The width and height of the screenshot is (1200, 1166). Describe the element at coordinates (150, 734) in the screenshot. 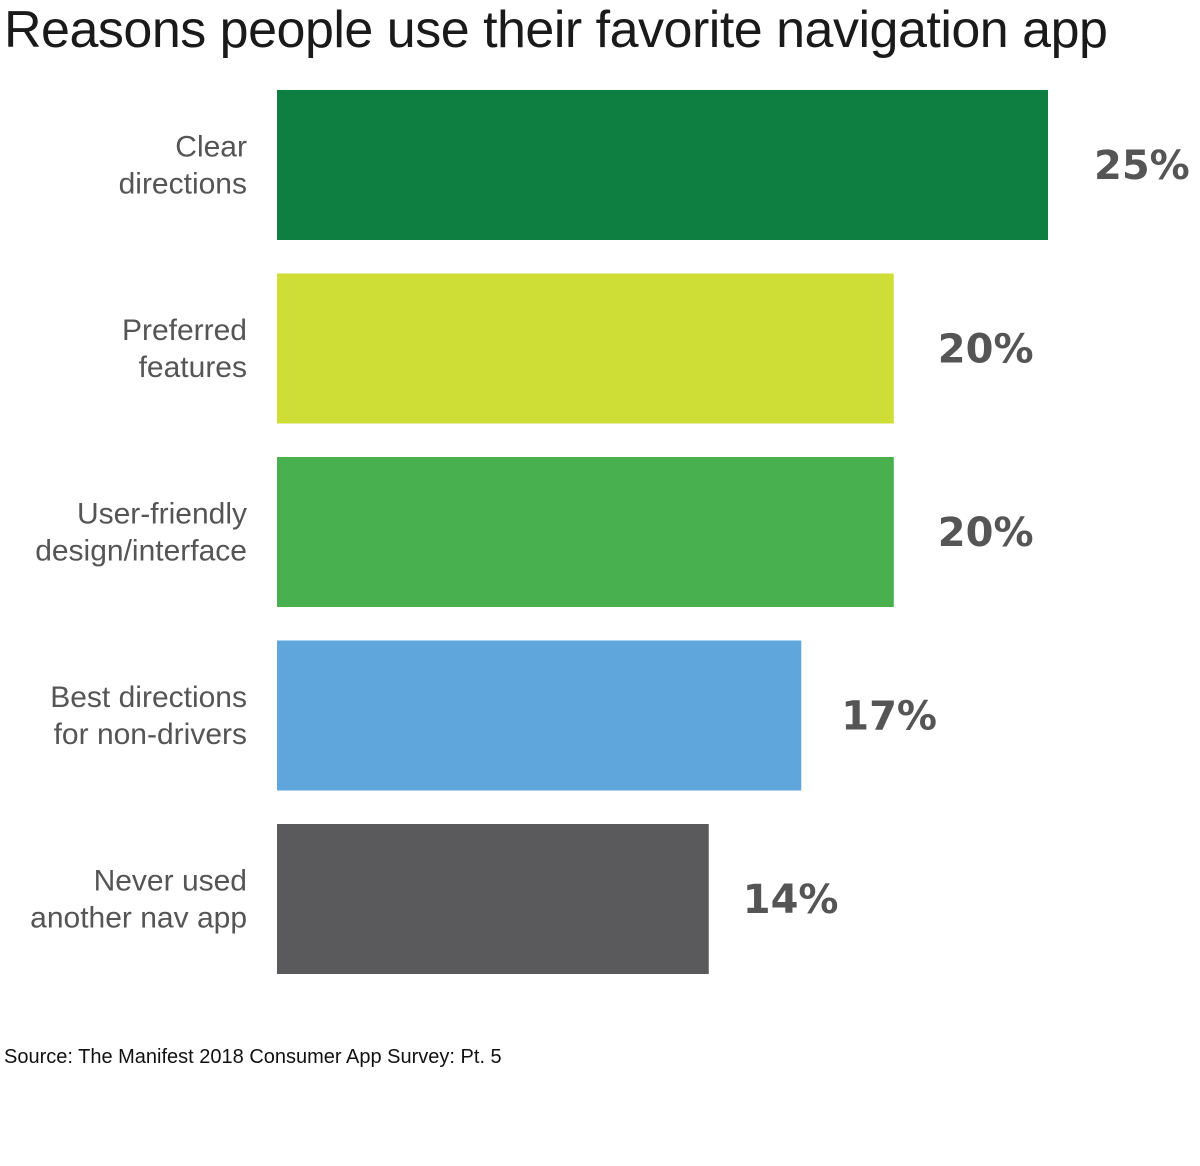

I see `category-label-4-line-2: for non-drivers` at that location.